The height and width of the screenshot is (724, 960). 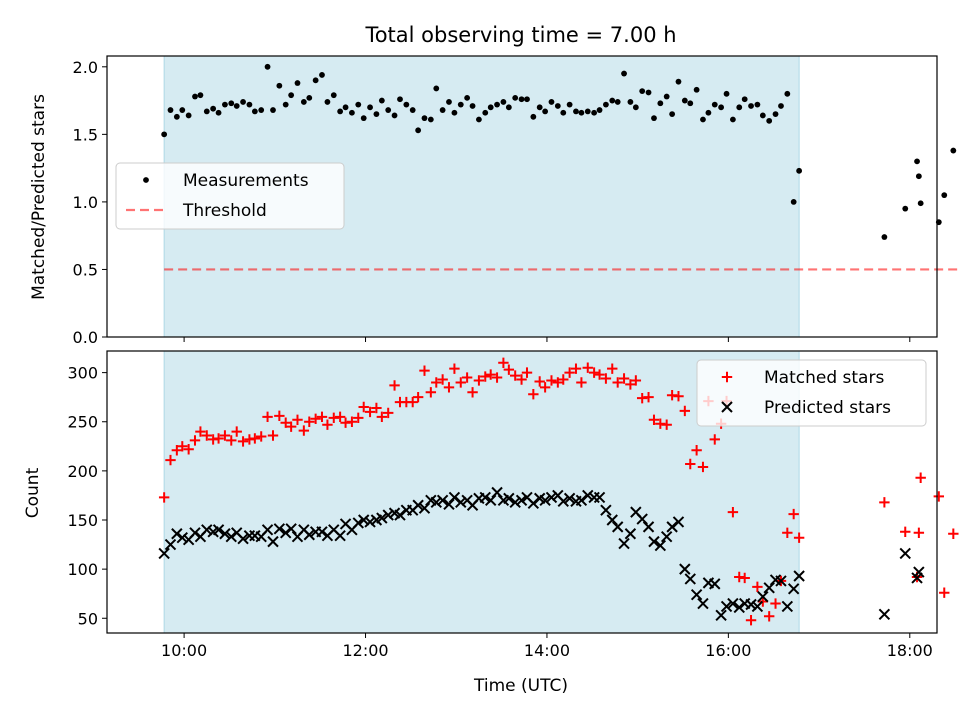 What do you see at coordinates (230, 196) in the screenshot?
I see `legend-box` at bounding box center [230, 196].